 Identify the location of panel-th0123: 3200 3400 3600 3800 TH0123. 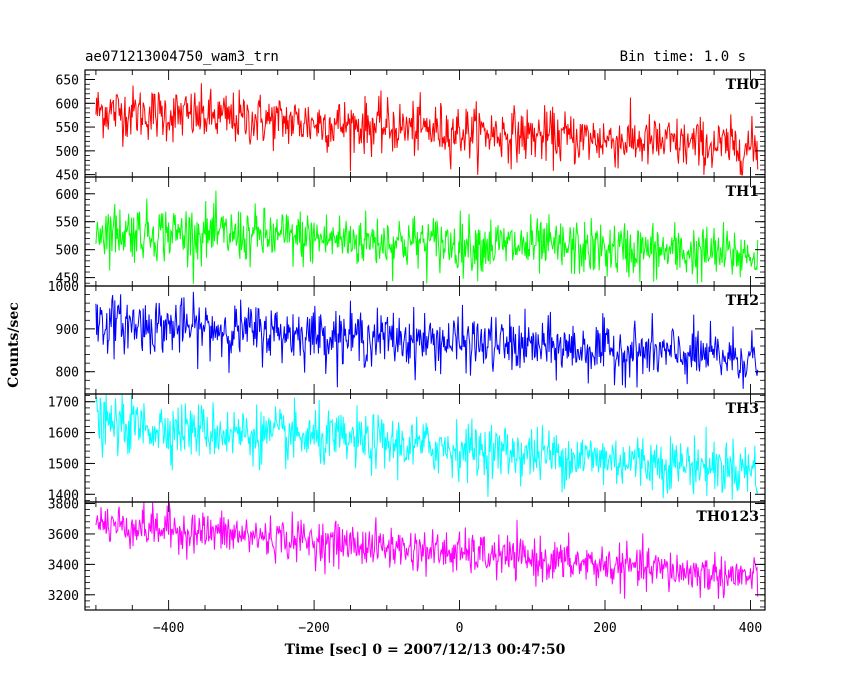
(407, 554).